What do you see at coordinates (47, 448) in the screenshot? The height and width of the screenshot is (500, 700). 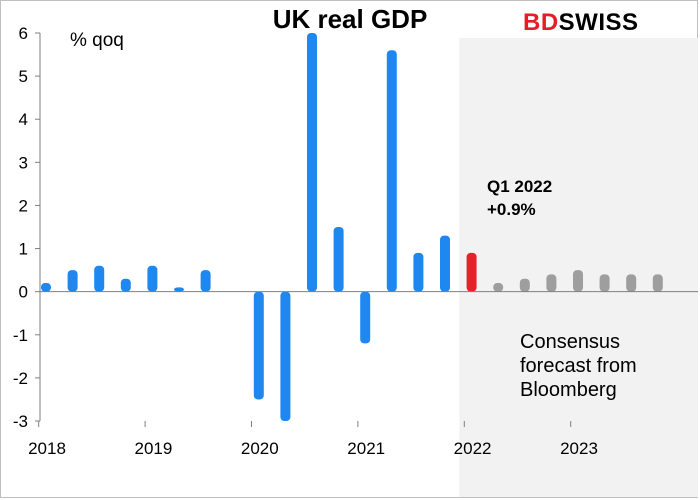 I see `x-tick-label: 2018` at bounding box center [47, 448].